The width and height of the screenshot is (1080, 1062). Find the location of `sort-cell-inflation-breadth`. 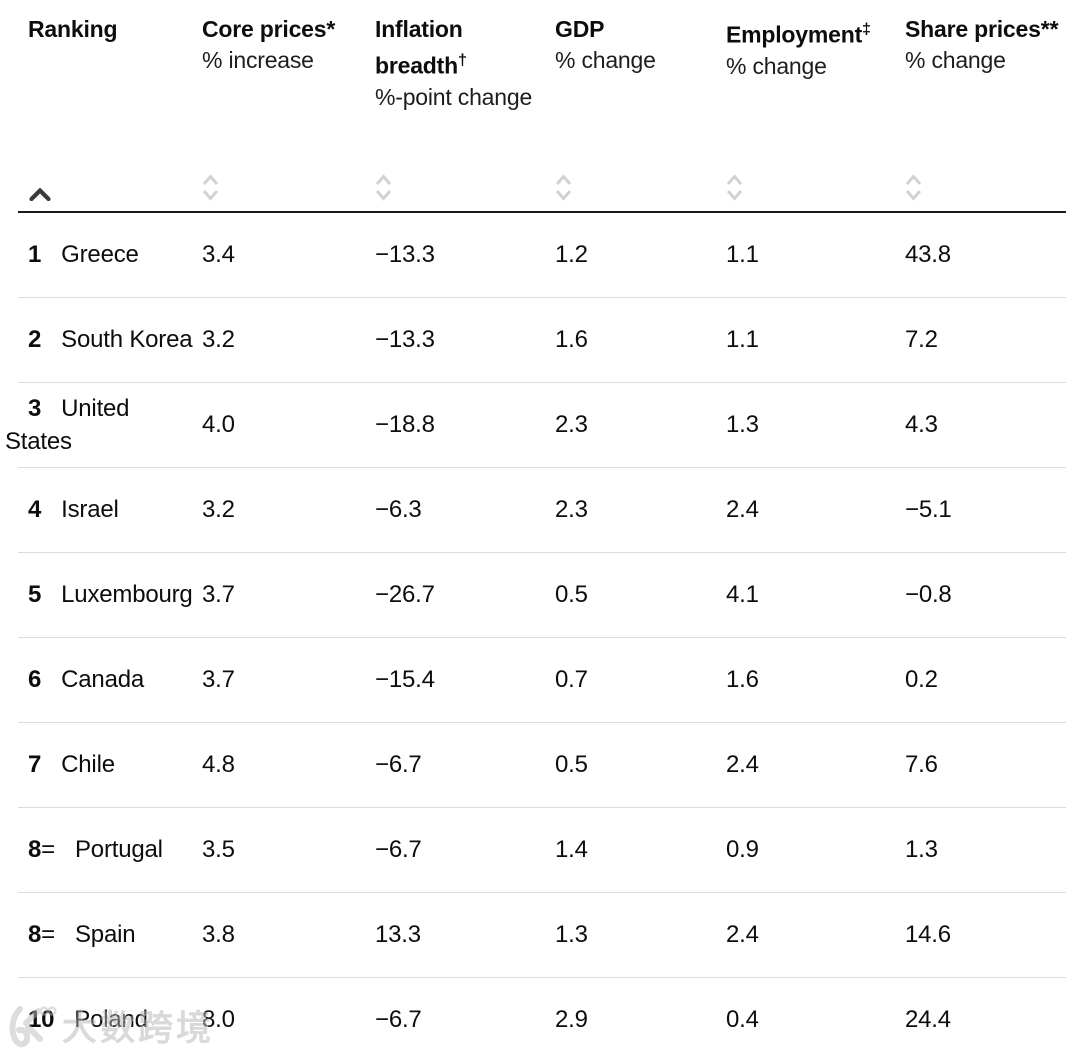

sort-cell-inflation-breadth is located at coordinates (465, 192).